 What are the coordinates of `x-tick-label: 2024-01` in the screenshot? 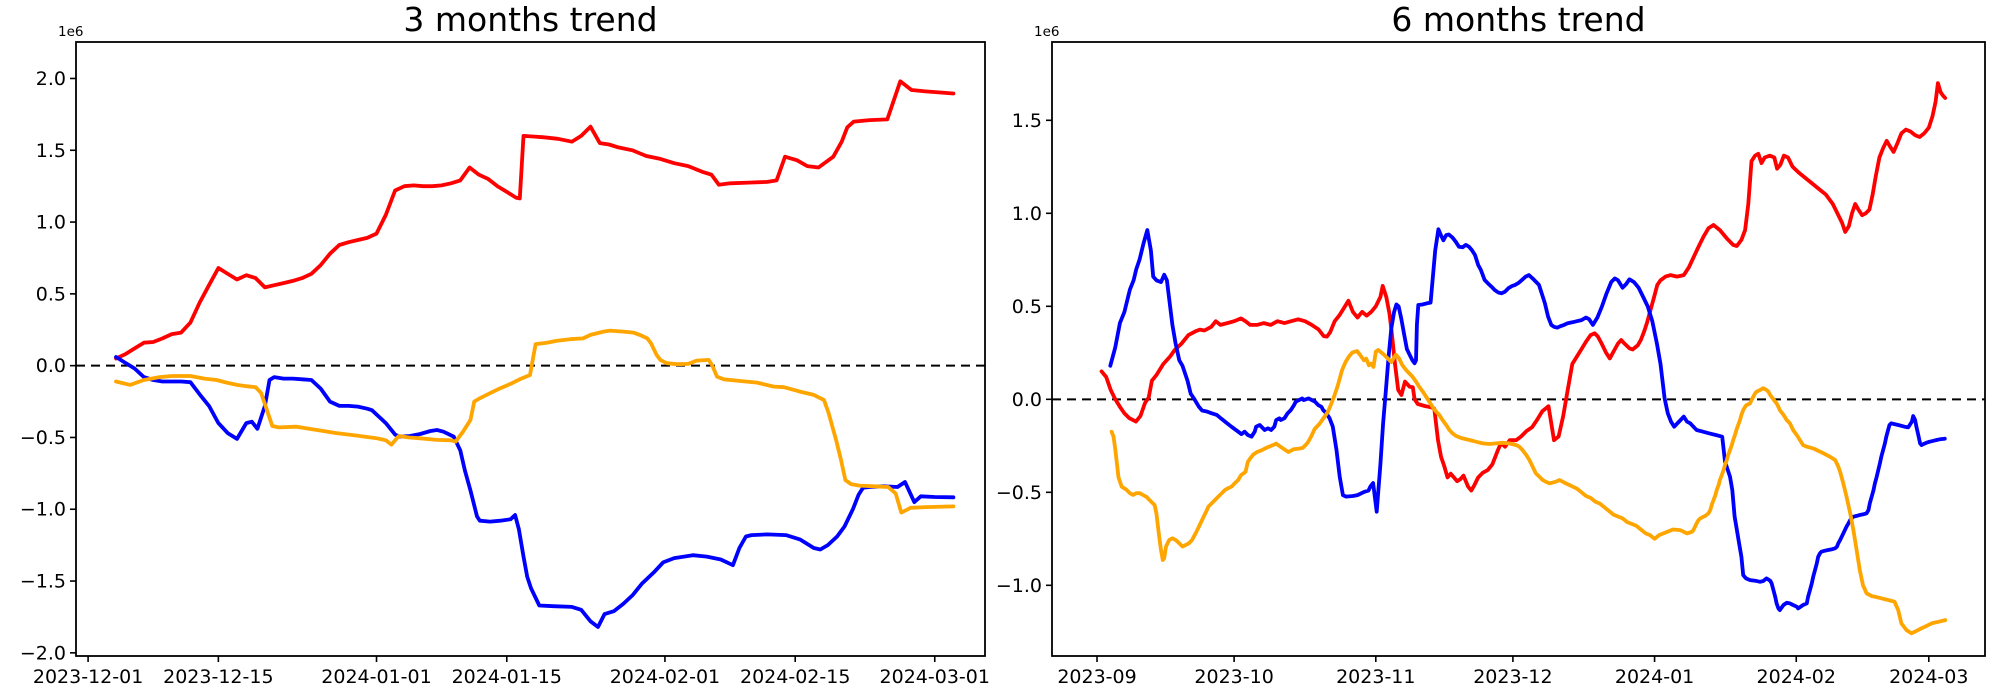 It's located at (1654, 677).